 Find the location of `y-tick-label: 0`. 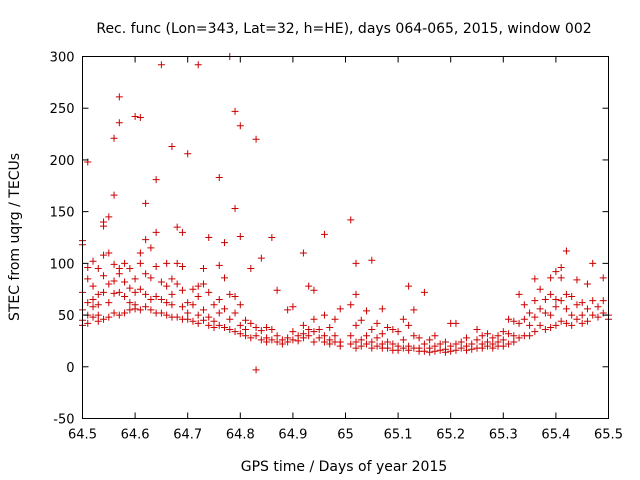

y-tick-label: 0 is located at coordinates (70, 368).